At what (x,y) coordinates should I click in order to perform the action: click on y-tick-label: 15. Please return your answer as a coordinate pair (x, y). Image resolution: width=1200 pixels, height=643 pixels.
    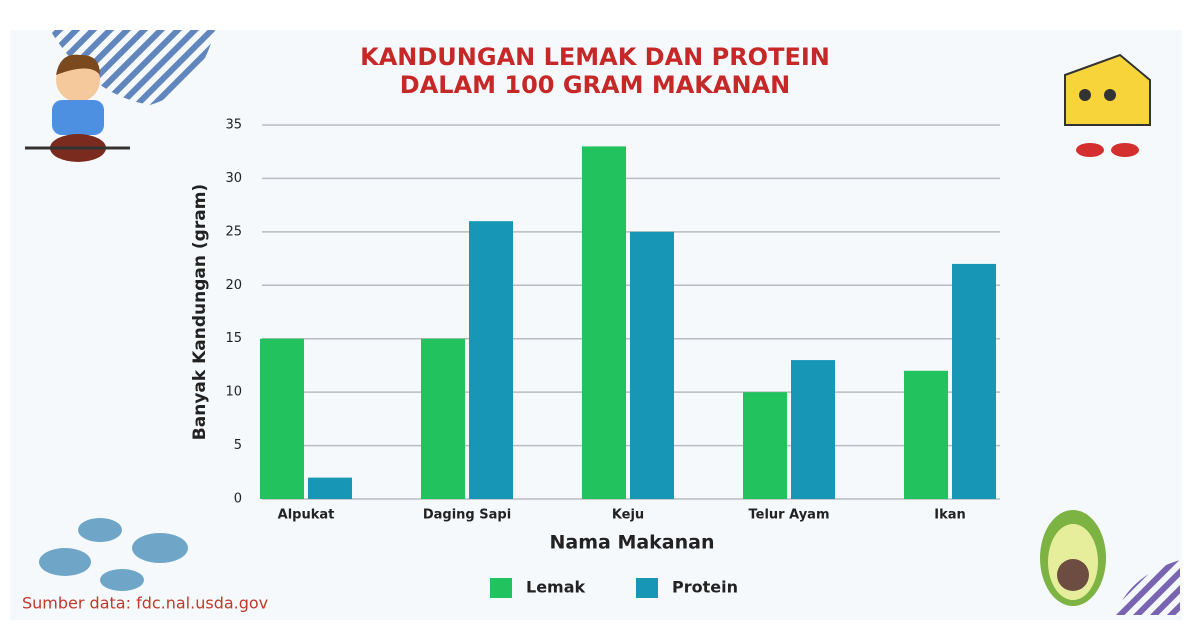
    Looking at the image, I should click on (233, 338).